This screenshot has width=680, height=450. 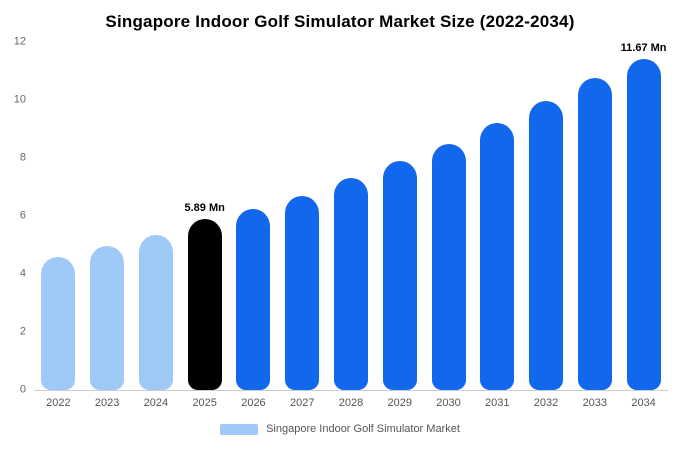 I want to click on y-tick-label: 8, so click(x=22, y=157).